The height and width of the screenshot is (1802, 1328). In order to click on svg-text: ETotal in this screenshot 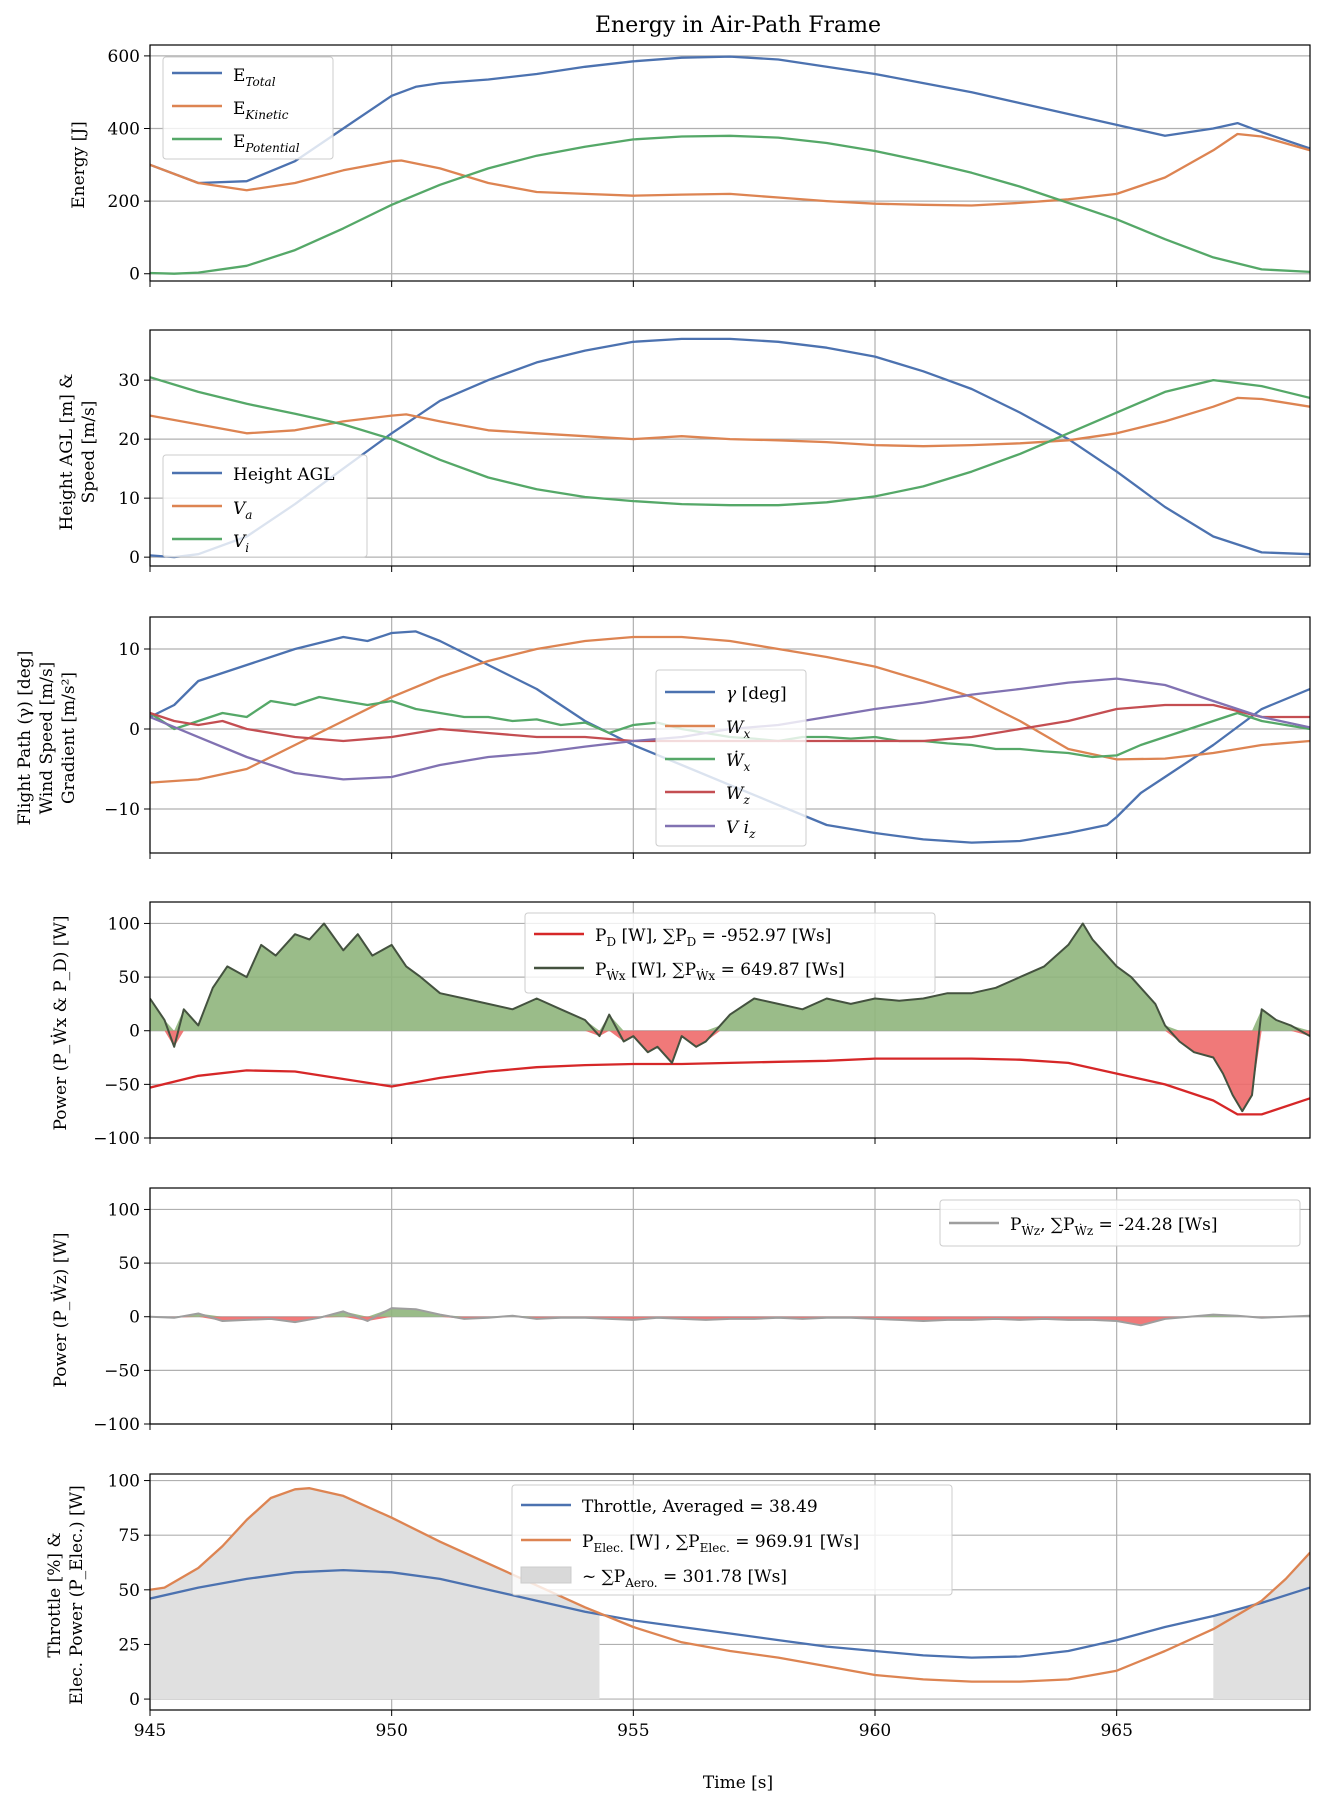, I will do `click(254, 77)`.